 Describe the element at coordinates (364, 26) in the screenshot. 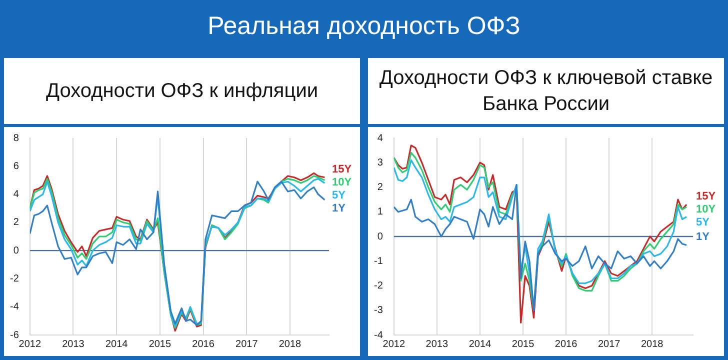

I see `text: Реальная доходность ОФЗ` at that location.